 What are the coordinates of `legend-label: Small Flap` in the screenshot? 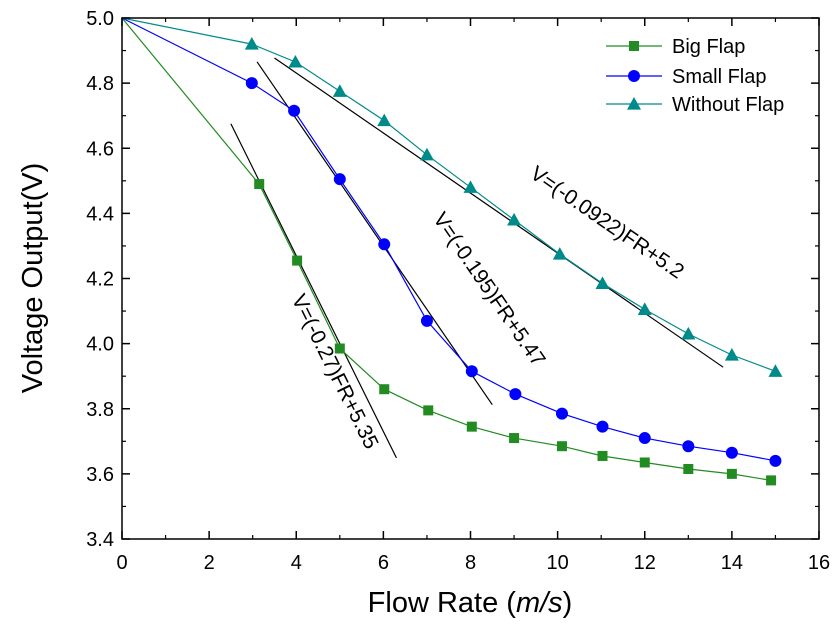 It's located at (719, 77).